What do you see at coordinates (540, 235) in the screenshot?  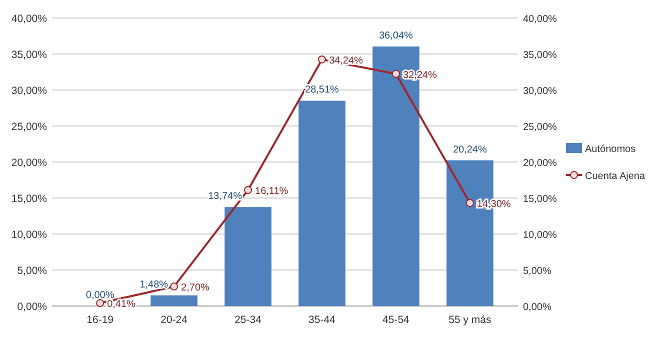 I see `y2-tick-label: 10,00%` at bounding box center [540, 235].